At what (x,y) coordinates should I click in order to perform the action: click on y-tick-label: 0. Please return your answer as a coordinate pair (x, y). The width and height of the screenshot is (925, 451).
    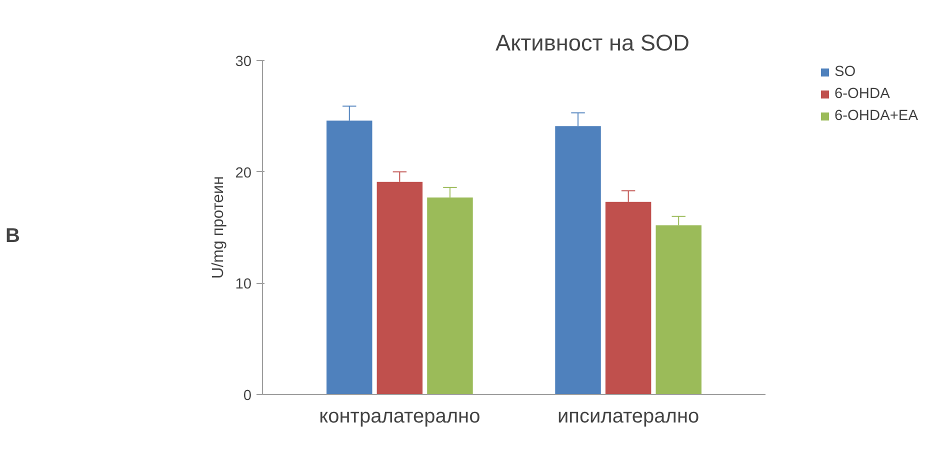
    Looking at the image, I should click on (247, 396).